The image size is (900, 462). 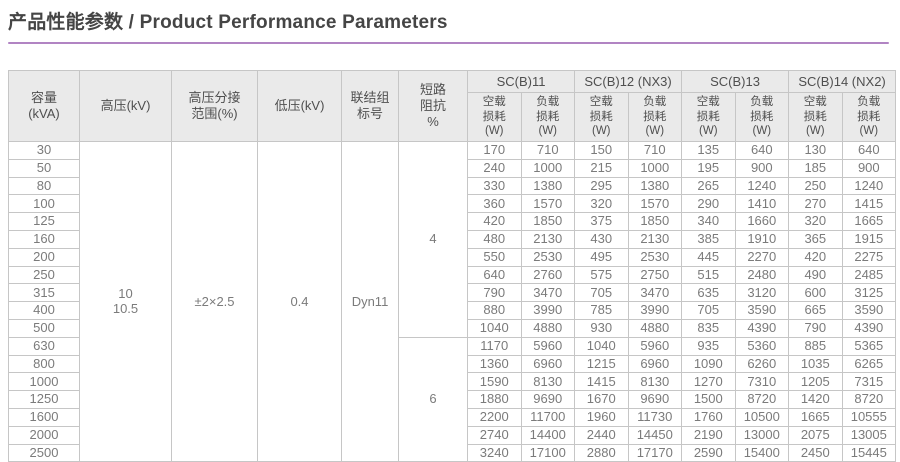 What do you see at coordinates (708, 204) in the screenshot?
I see `loss-value-cell: 290` at bounding box center [708, 204].